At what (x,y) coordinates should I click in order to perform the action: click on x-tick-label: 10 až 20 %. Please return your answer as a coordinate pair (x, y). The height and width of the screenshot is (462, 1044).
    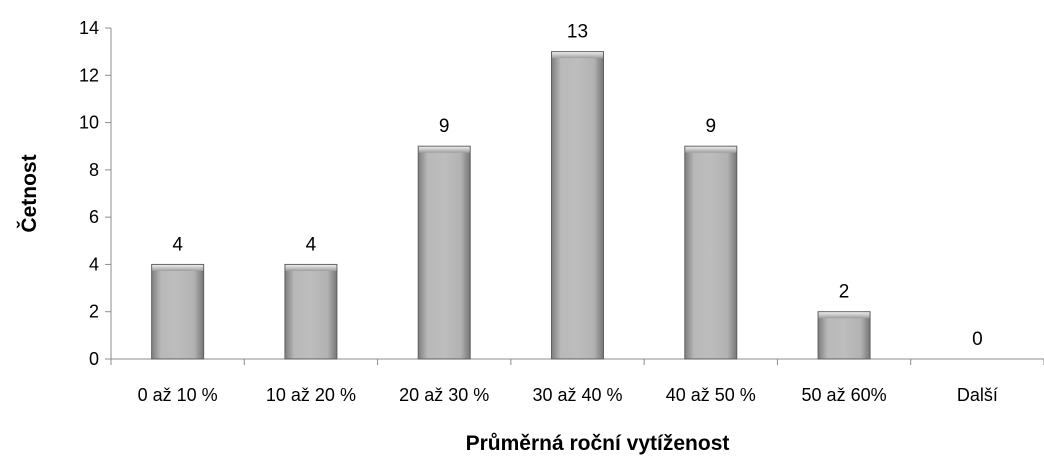
    Looking at the image, I should click on (311, 395).